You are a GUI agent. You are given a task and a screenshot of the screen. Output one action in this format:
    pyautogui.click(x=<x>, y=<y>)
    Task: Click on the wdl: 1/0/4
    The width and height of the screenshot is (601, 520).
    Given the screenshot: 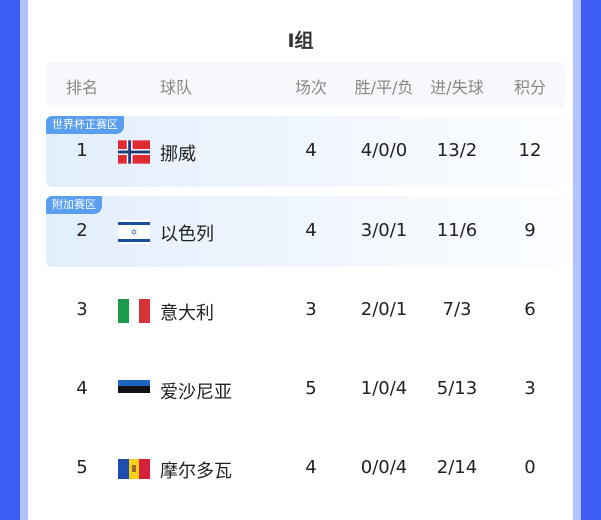 What is the action you would take?
    pyautogui.click(x=384, y=388)
    